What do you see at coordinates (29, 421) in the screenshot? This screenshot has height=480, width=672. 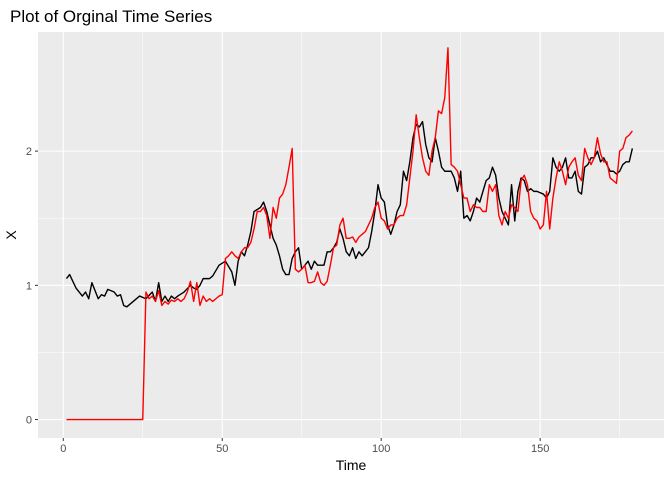 I see `y-tick-label: 0` at bounding box center [29, 421].